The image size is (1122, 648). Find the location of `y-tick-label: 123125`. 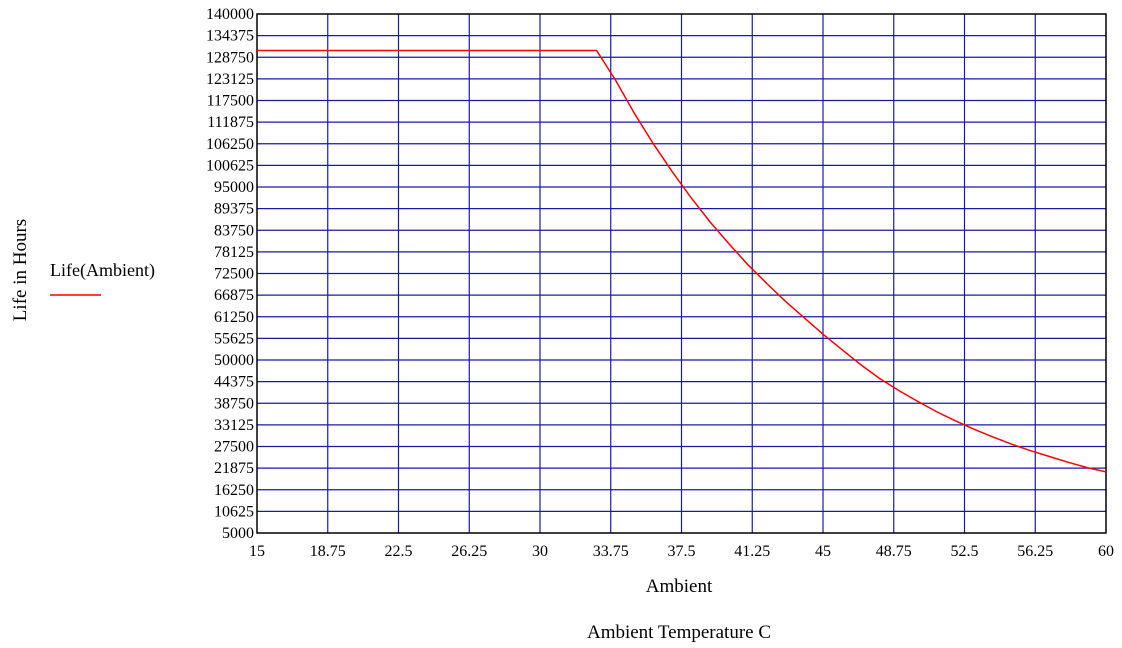

y-tick-label: 123125 is located at coordinates (230, 79).